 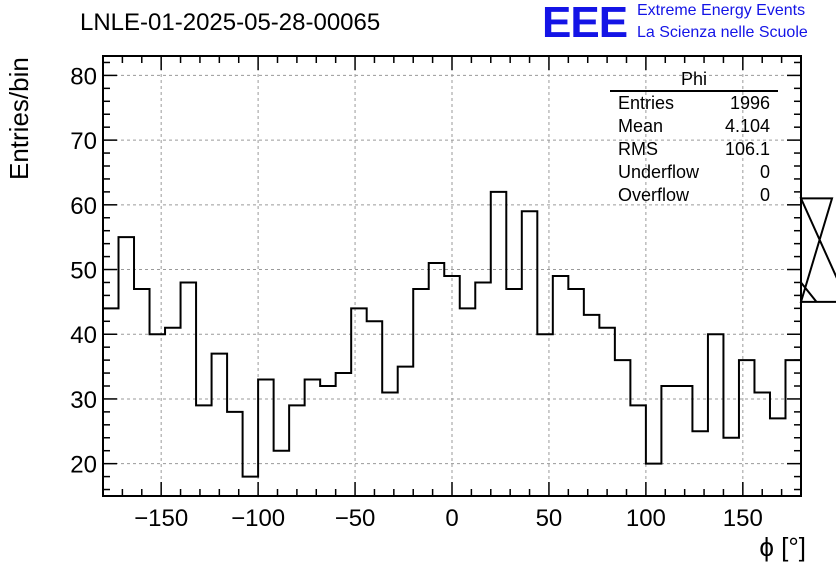 I want to click on stats-label: Underflow, so click(x=659, y=172).